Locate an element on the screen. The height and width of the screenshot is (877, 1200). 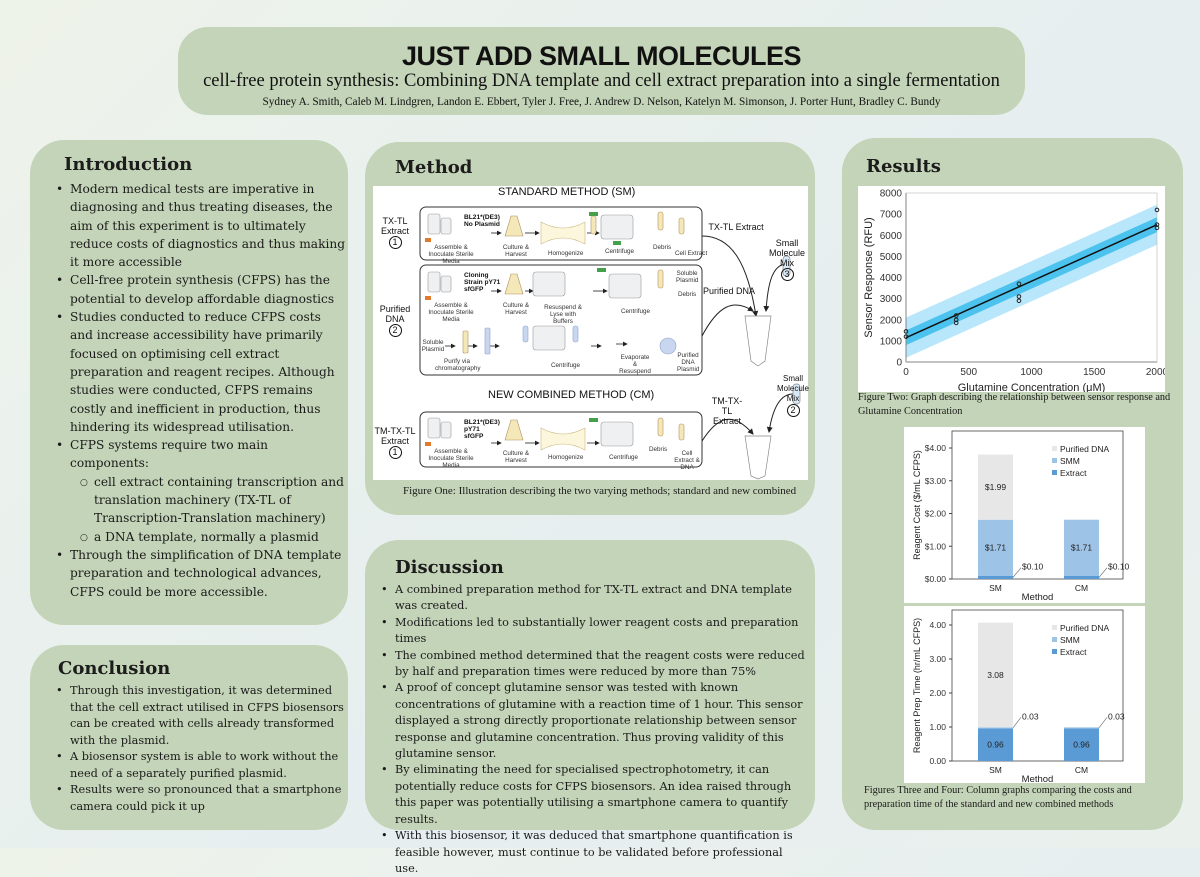
strain-label: Cloning Strain pY71 sfGFP is located at coordinates (482, 282).